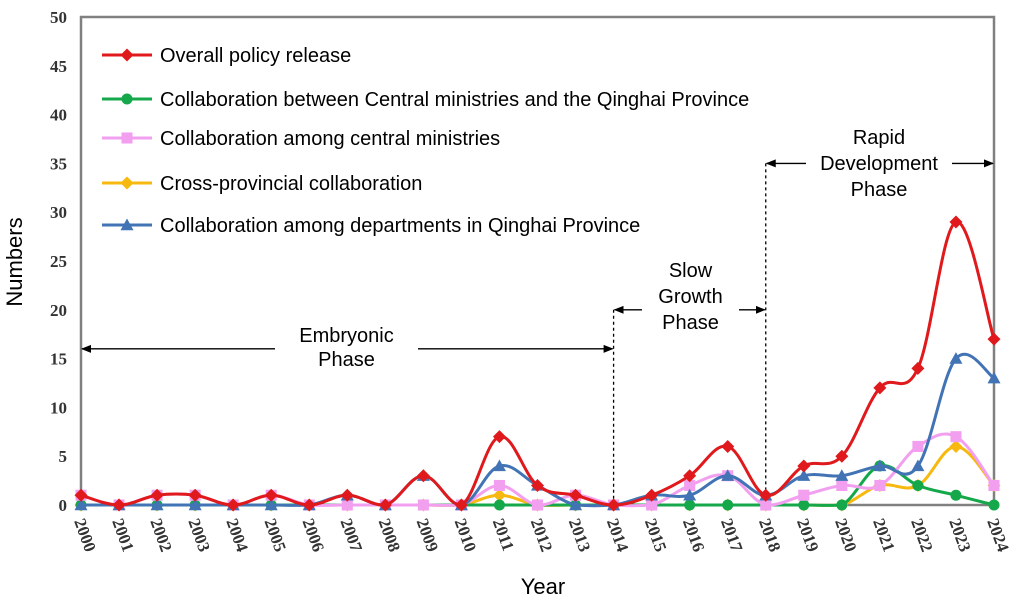 Image resolution: width=1027 pixels, height=605 pixels. Describe the element at coordinates (312, 535) in the screenshot. I see `x-tick-label: 2006` at that location.